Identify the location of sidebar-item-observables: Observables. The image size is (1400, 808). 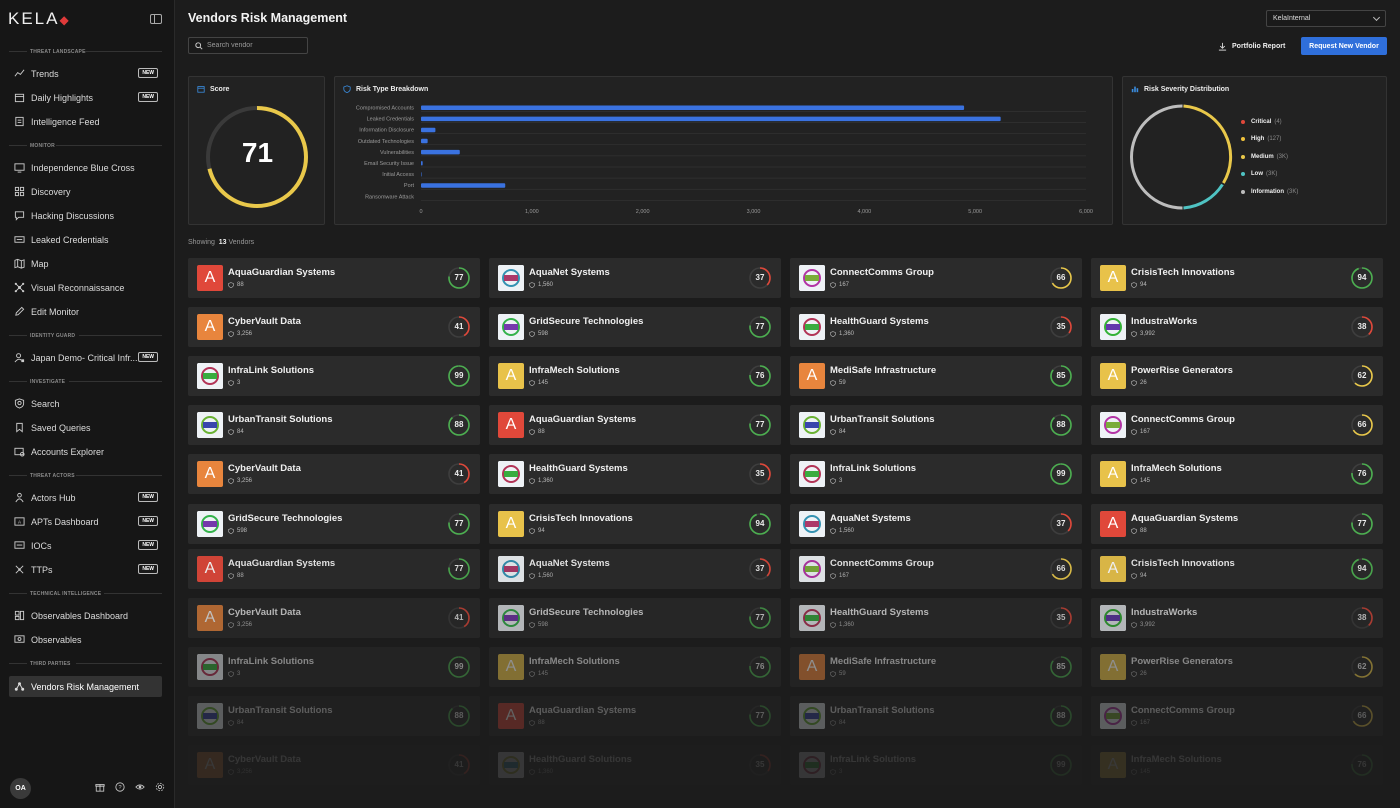
(85, 639).